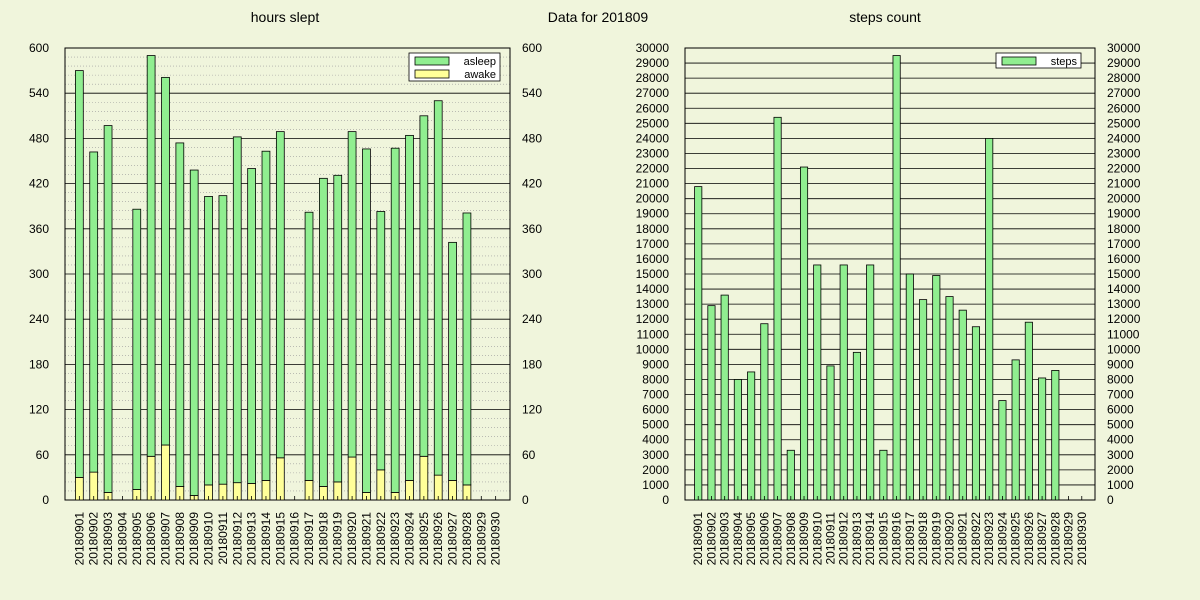  Describe the element at coordinates (655, 455) in the screenshot. I see `y-tick-label-left: 3000` at that location.